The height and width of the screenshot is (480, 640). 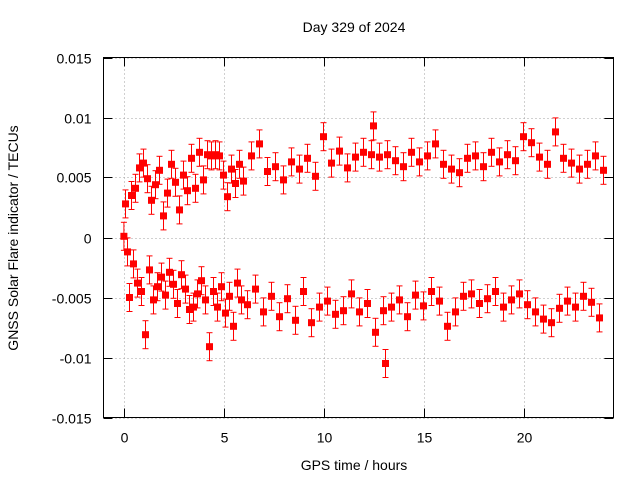 I want to click on y-tick-label: 0, so click(x=88, y=239).